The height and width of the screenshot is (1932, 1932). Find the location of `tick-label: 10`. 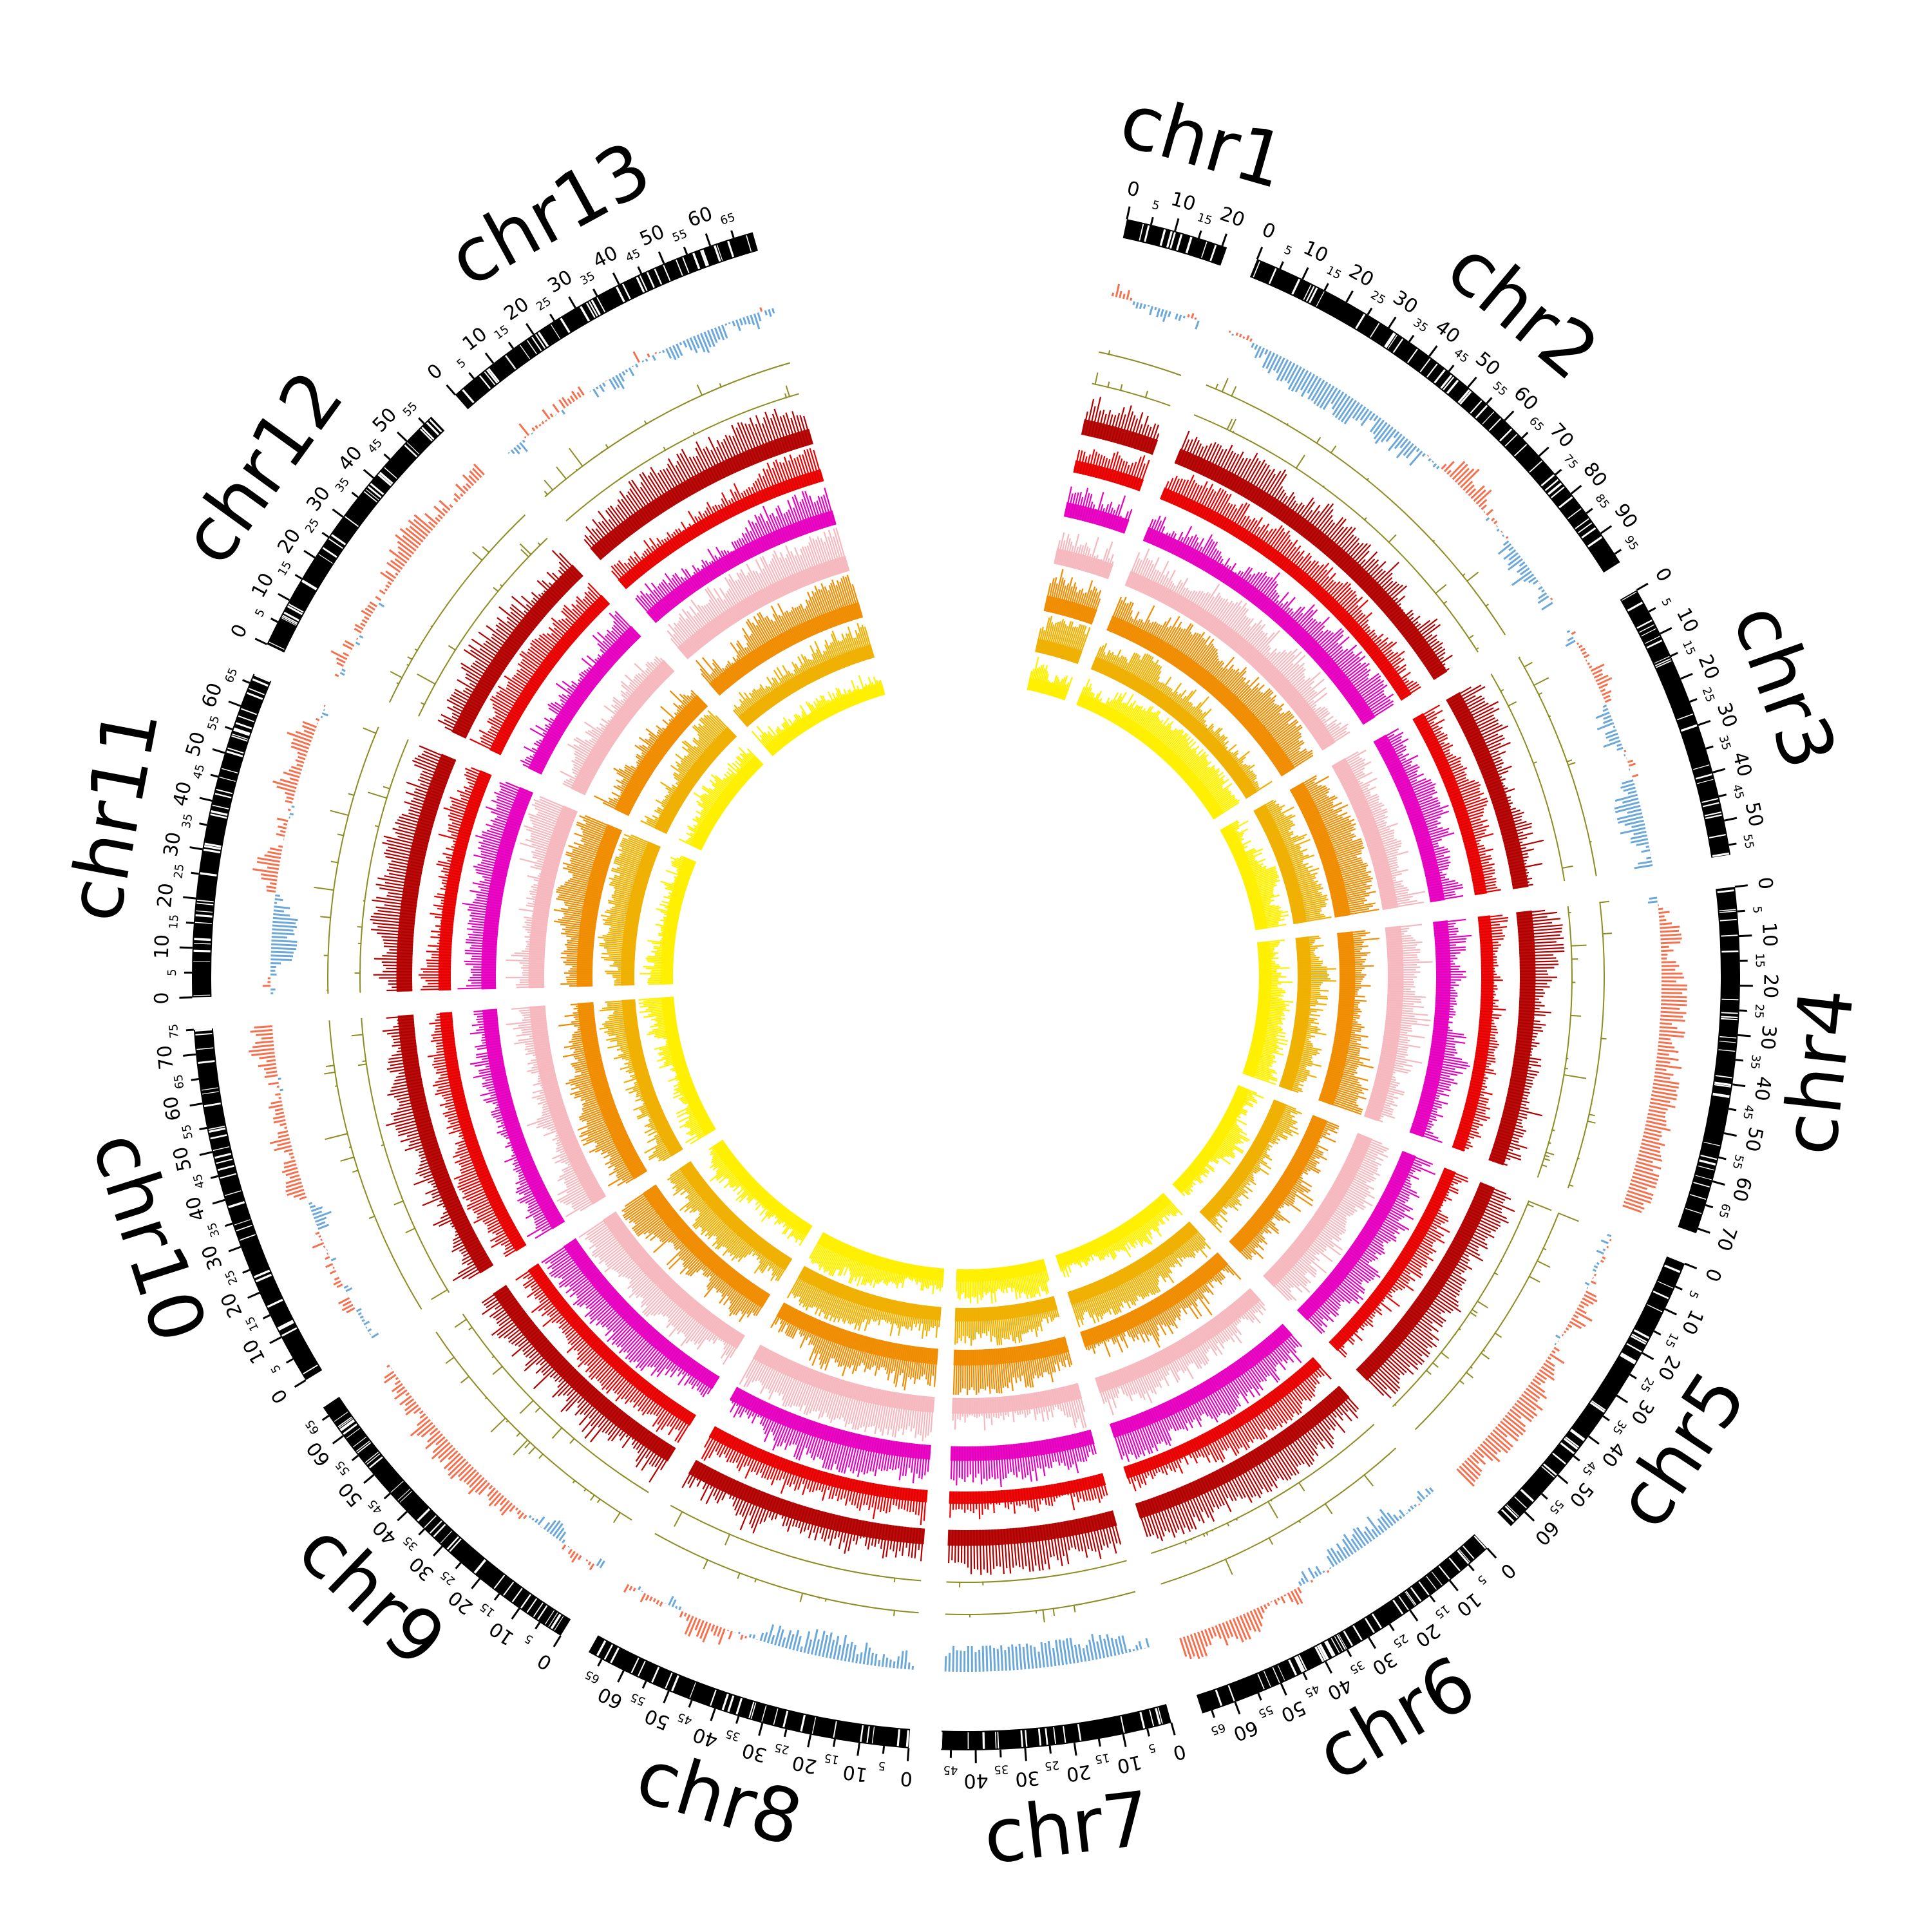

tick-label: 10 is located at coordinates (263, 585).